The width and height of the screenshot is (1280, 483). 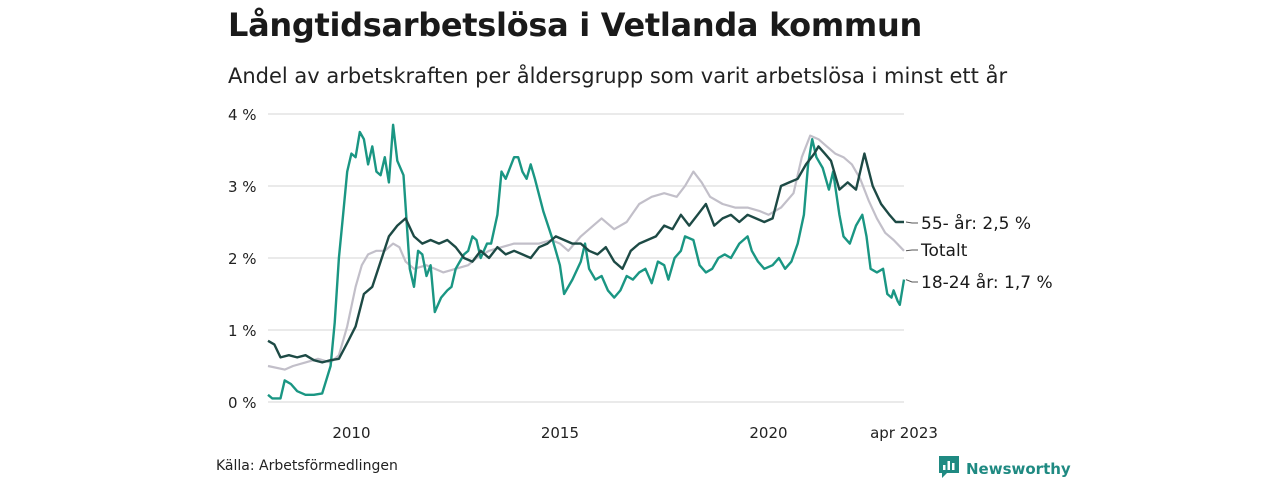 I want to click on source-note: Källa: Arbetsförmedlingen, so click(x=307, y=466).